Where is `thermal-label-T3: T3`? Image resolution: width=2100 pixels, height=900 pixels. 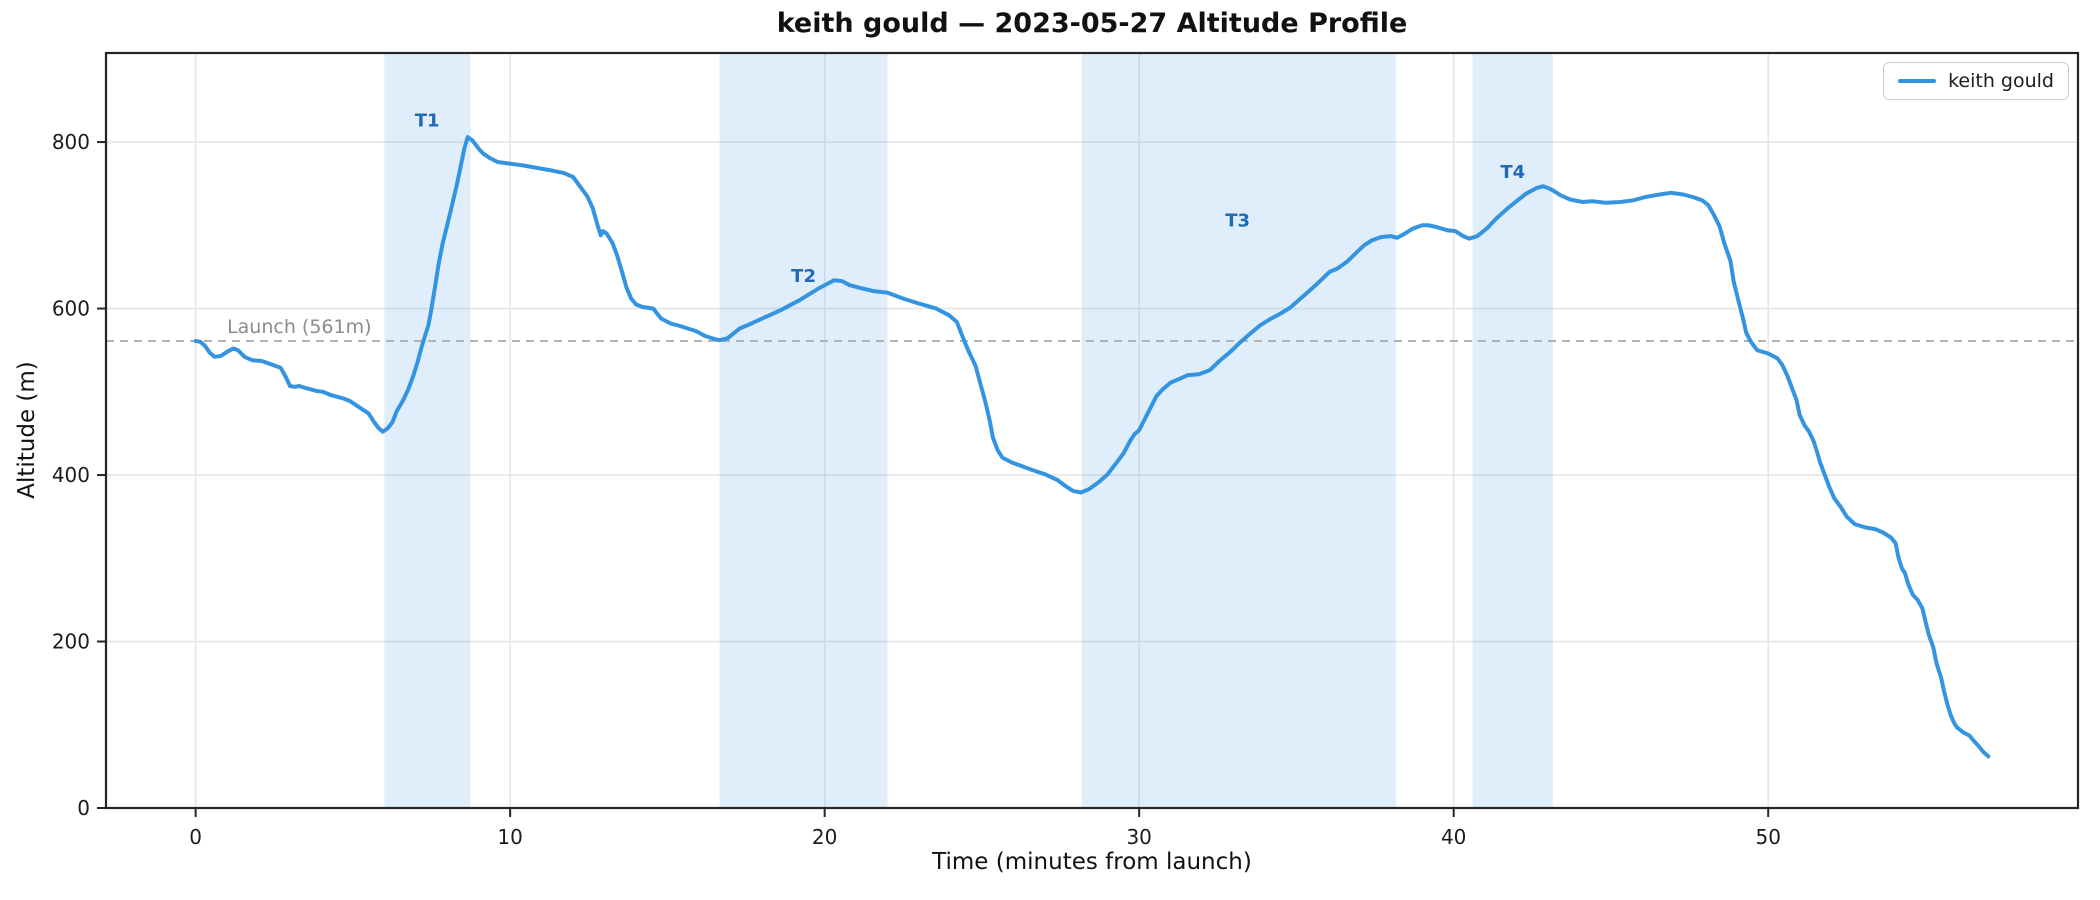 thermal-label-T3: T3 is located at coordinates (1237, 220).